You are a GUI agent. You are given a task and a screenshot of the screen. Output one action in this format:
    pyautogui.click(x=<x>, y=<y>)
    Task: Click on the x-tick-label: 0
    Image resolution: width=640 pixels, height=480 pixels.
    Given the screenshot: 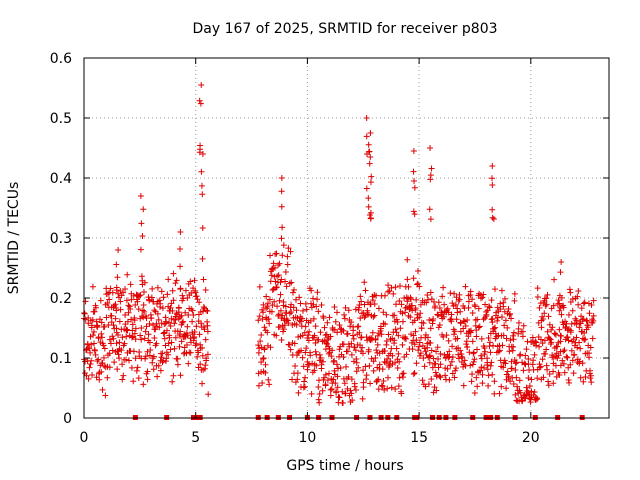 What is the action you would take?
    pyautogui.click(x=84, y=438)
    